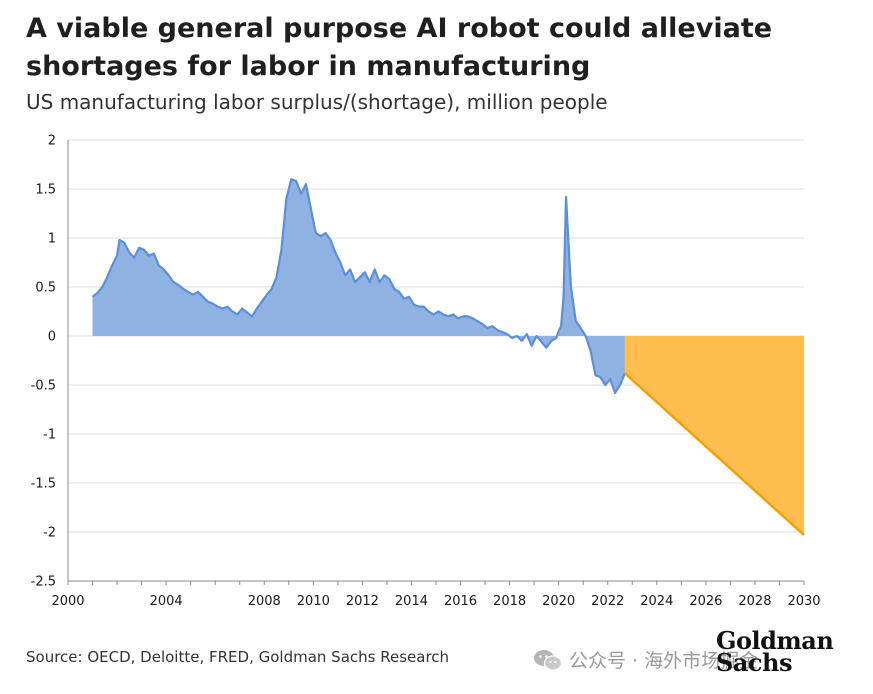 This screenshot has height=694, width=873. I want to click on goldman-sachs-logo: Goldman Sachs, so click(774, 652).